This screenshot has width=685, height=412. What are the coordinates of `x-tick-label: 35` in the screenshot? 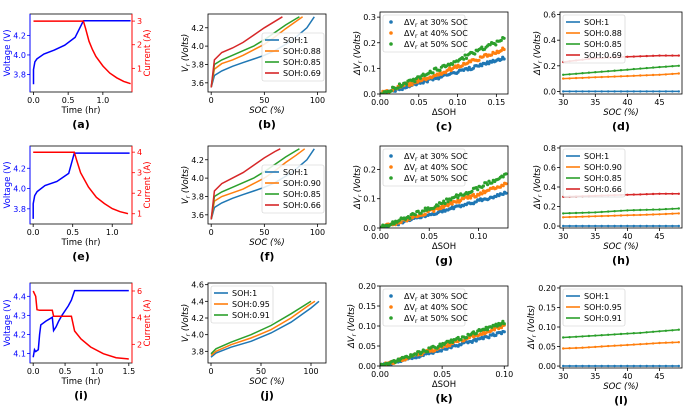 It's located at (595, 236).